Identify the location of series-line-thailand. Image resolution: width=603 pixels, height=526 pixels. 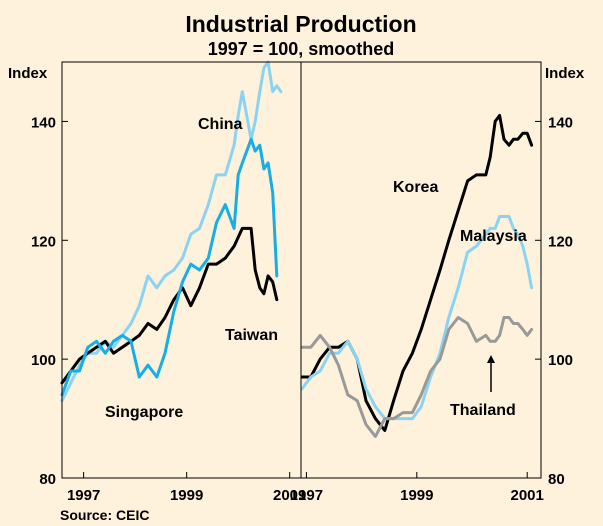
(417, 377).